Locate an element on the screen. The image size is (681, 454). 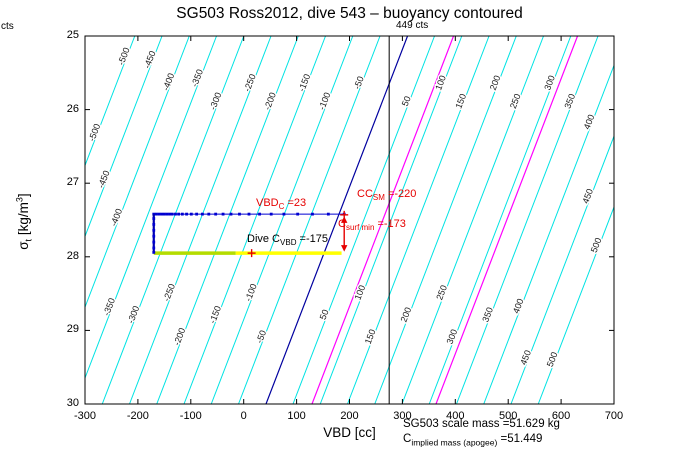
apogee-track is located at coordinates (249, 233).